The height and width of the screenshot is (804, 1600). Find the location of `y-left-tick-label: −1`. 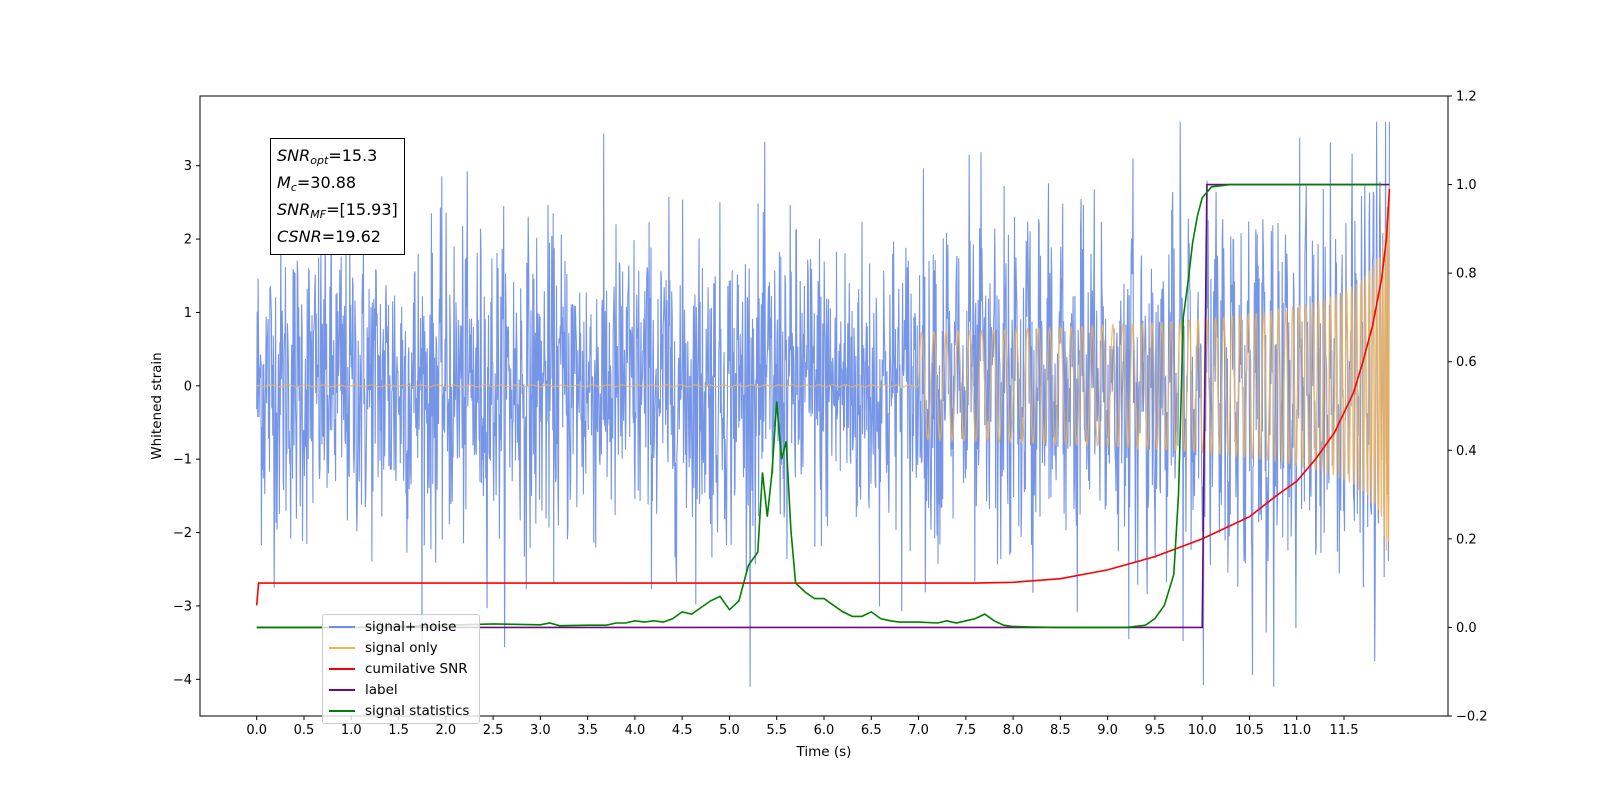

y-left-tick-label: −1 is located at coordinates (182, 460).